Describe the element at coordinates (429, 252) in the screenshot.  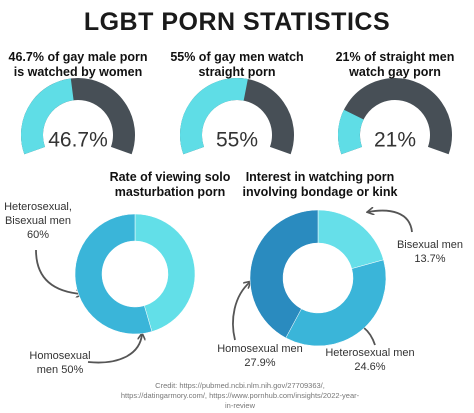
I see `segment-label: Bisexual men 13.7%` at that location.